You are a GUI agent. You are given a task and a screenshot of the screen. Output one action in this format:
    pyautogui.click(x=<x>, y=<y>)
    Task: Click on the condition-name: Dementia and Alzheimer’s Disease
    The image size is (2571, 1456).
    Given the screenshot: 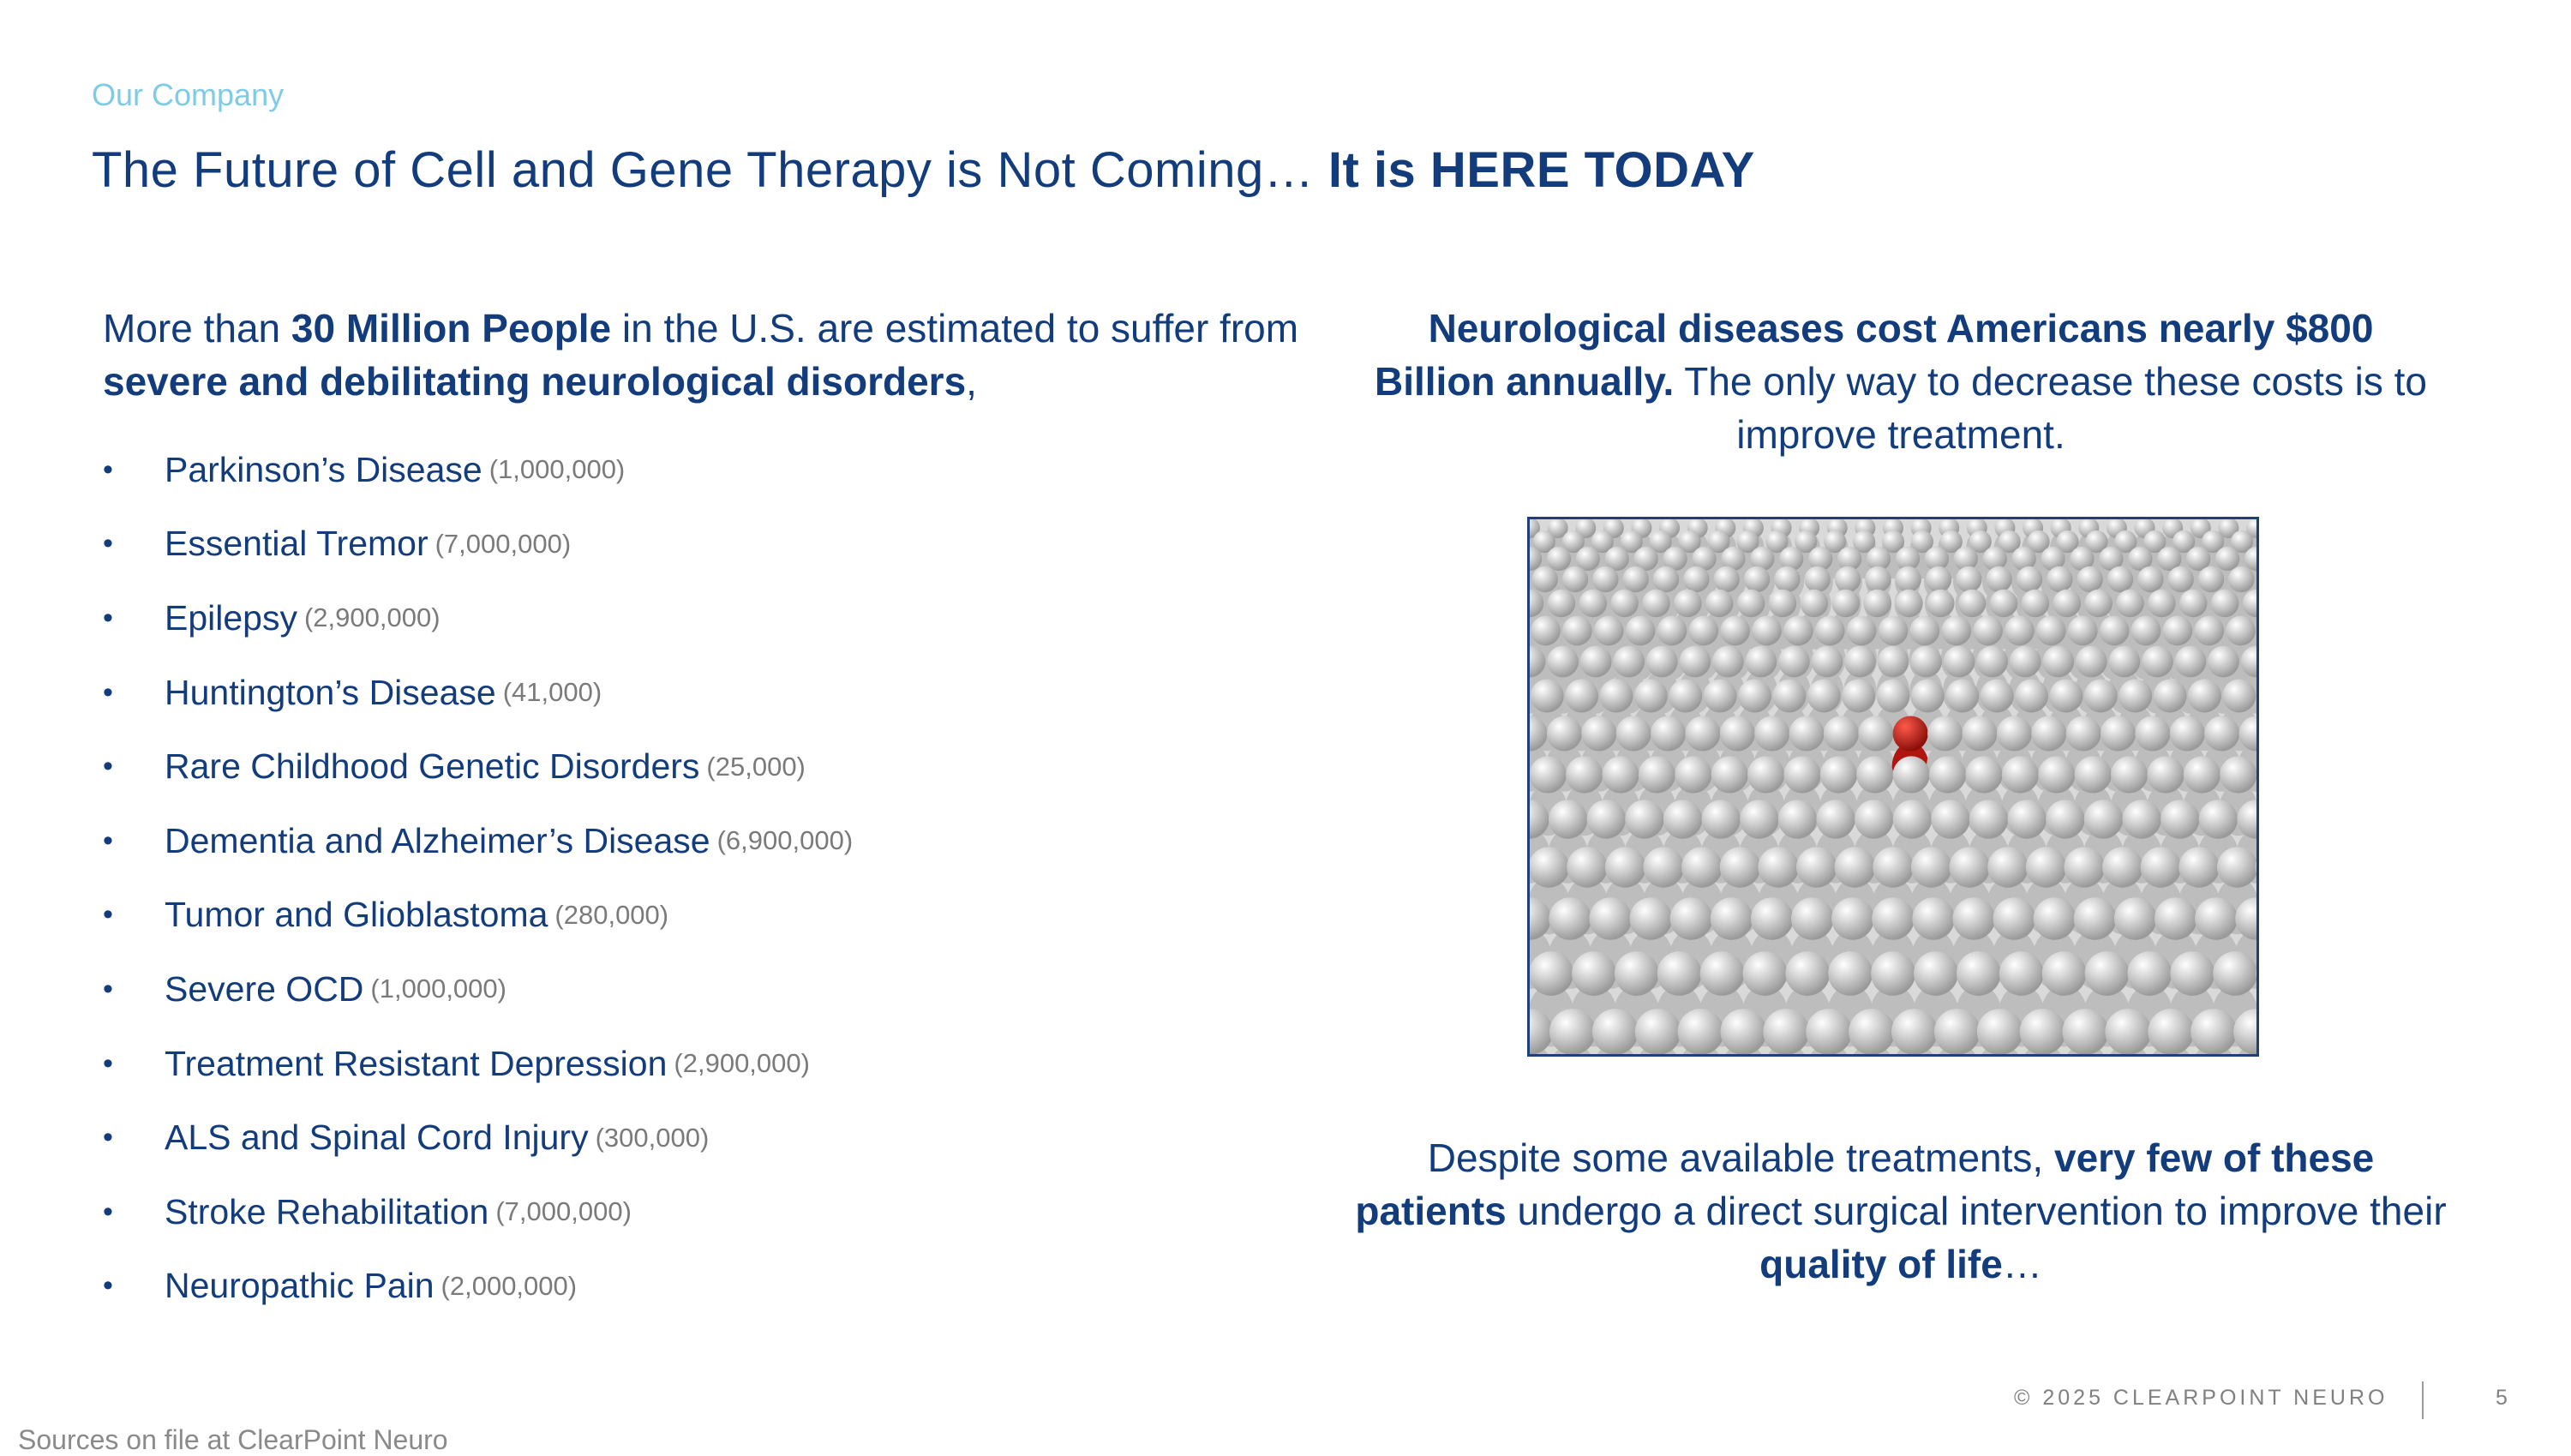 What is the action you would take?
    pyautogui.click(x=437, y=841)
    